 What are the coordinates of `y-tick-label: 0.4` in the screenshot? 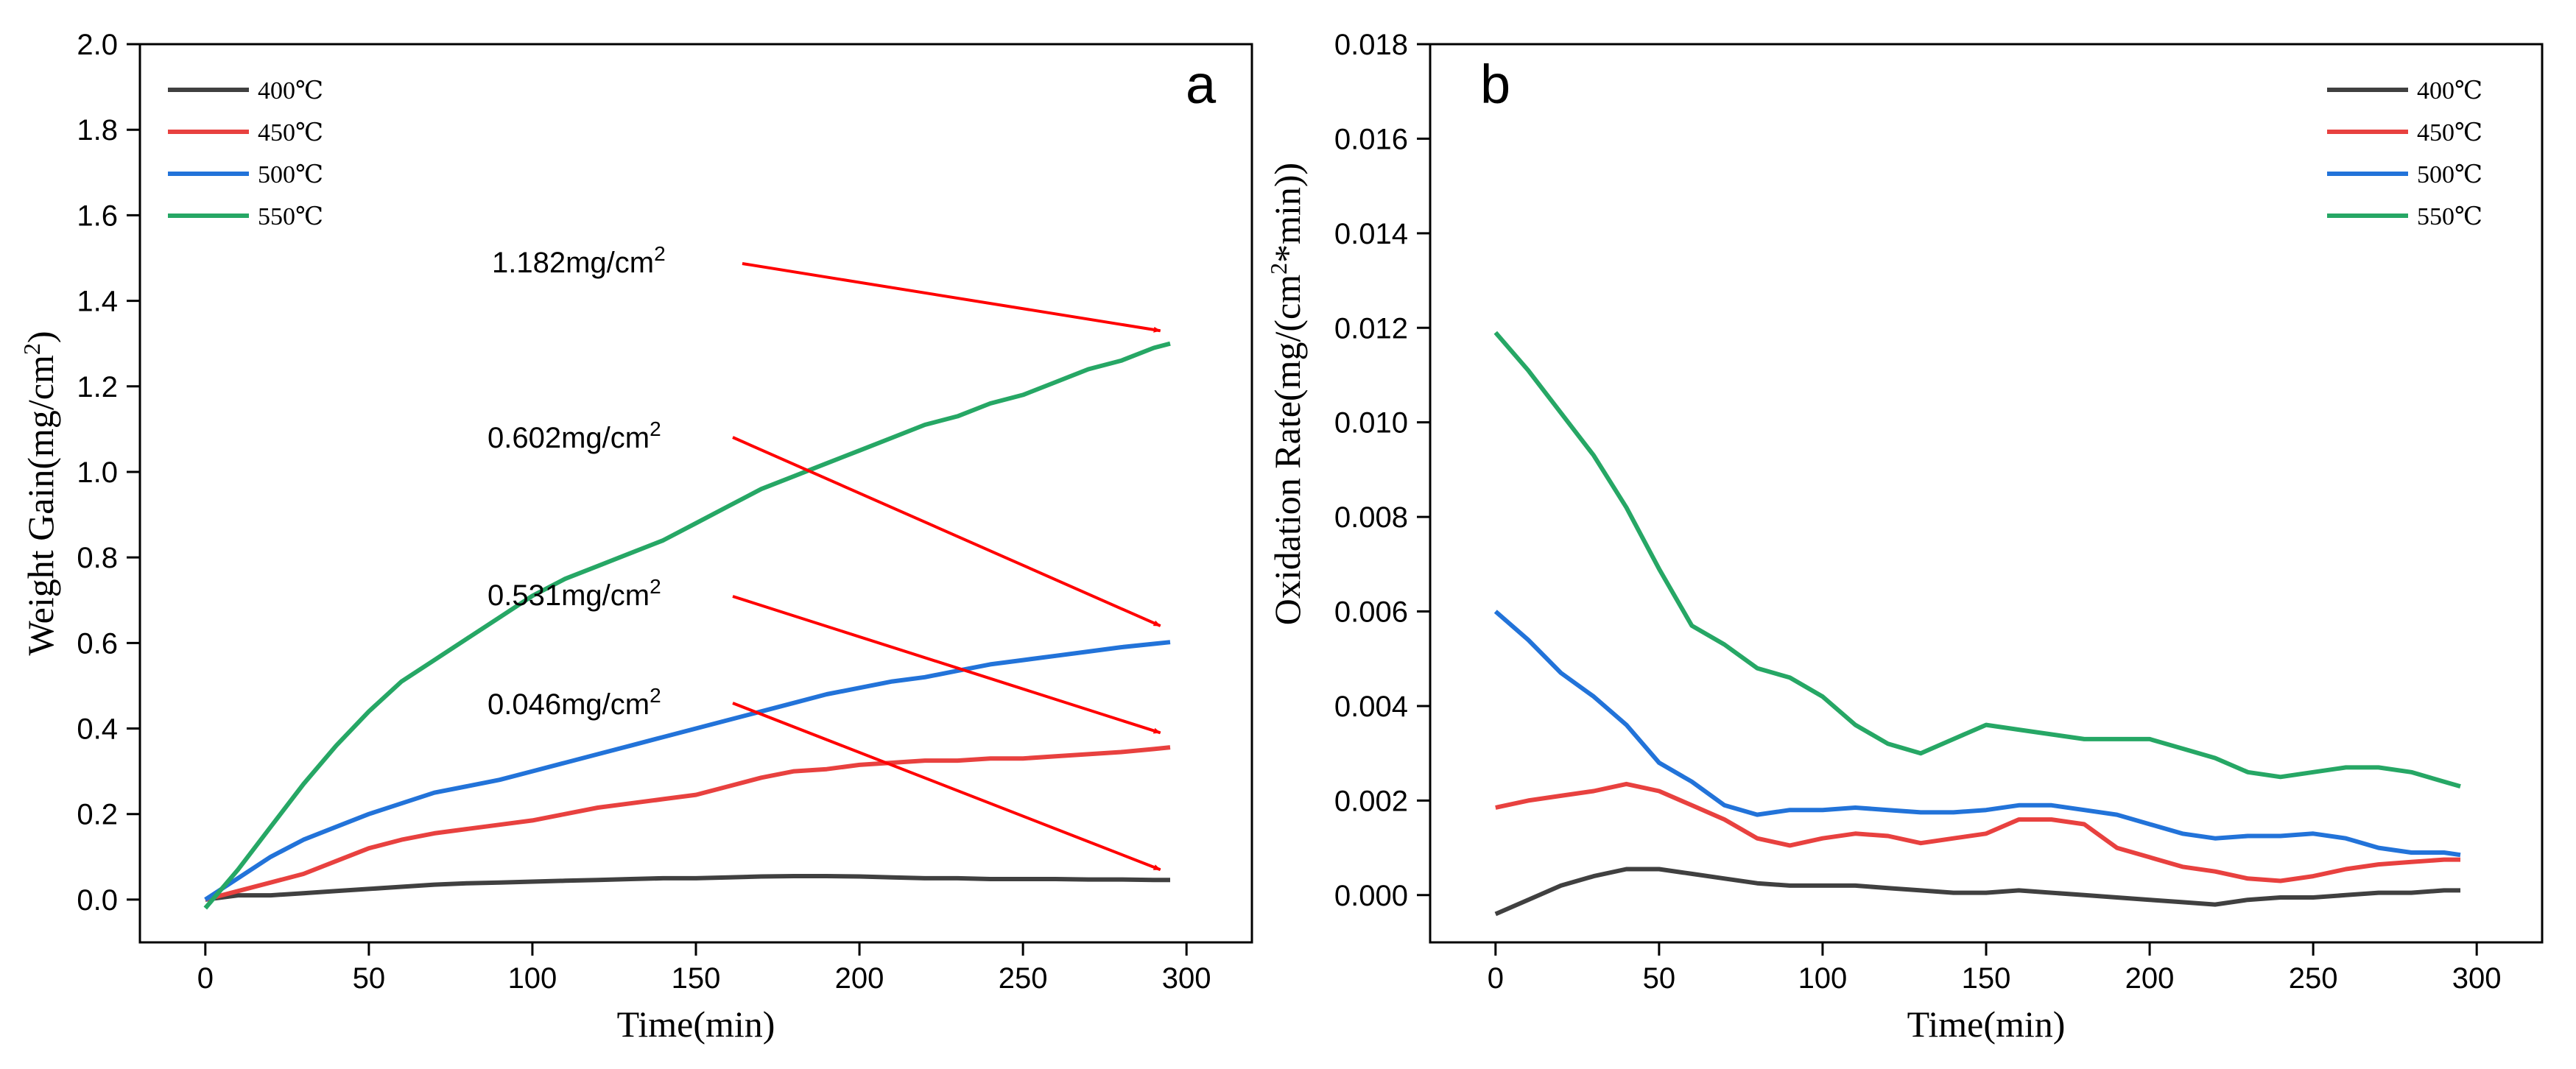 It's located at (97, 729).